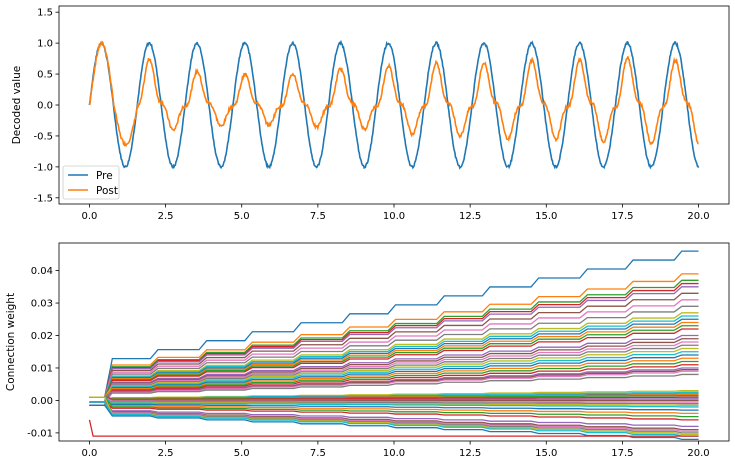  I want to click on top-y-ticks: -1.5 -1.0 -0.5 0.0 0.5 1.0 1.5, so click(46, 106).